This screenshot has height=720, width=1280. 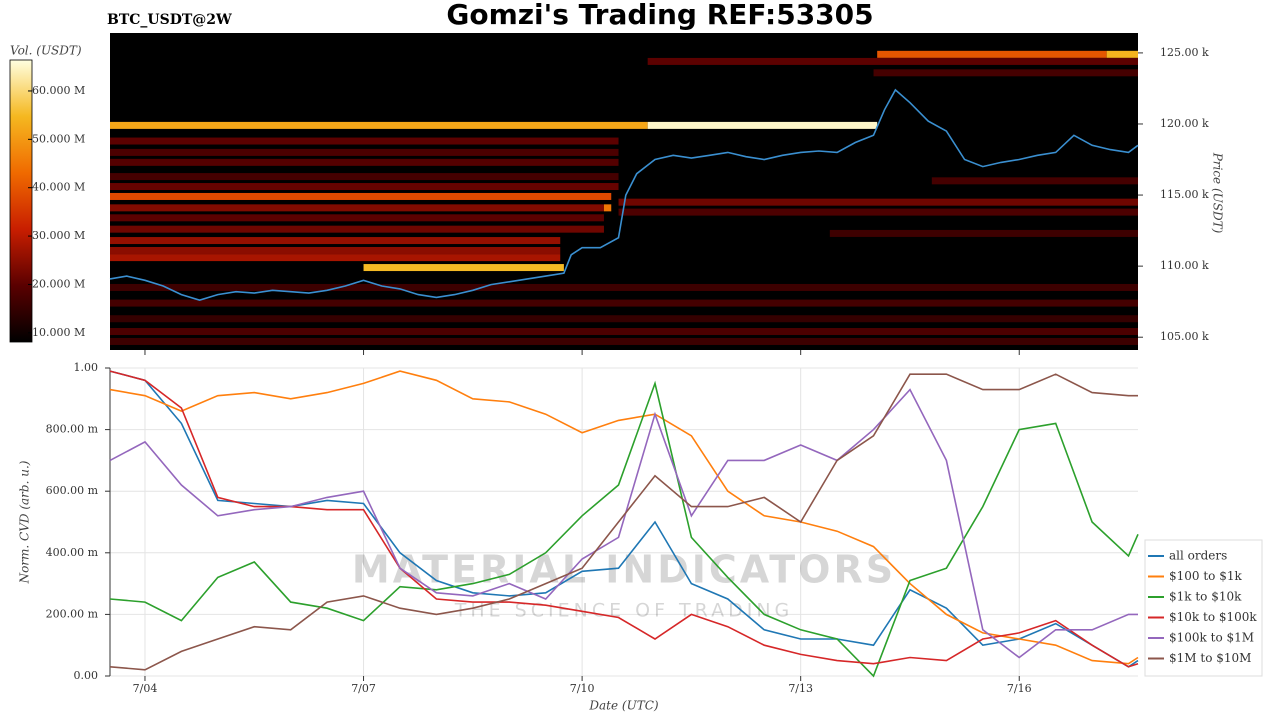 I want to click on y-tick-label: 105.00 k, so click(x=1184, y=336).